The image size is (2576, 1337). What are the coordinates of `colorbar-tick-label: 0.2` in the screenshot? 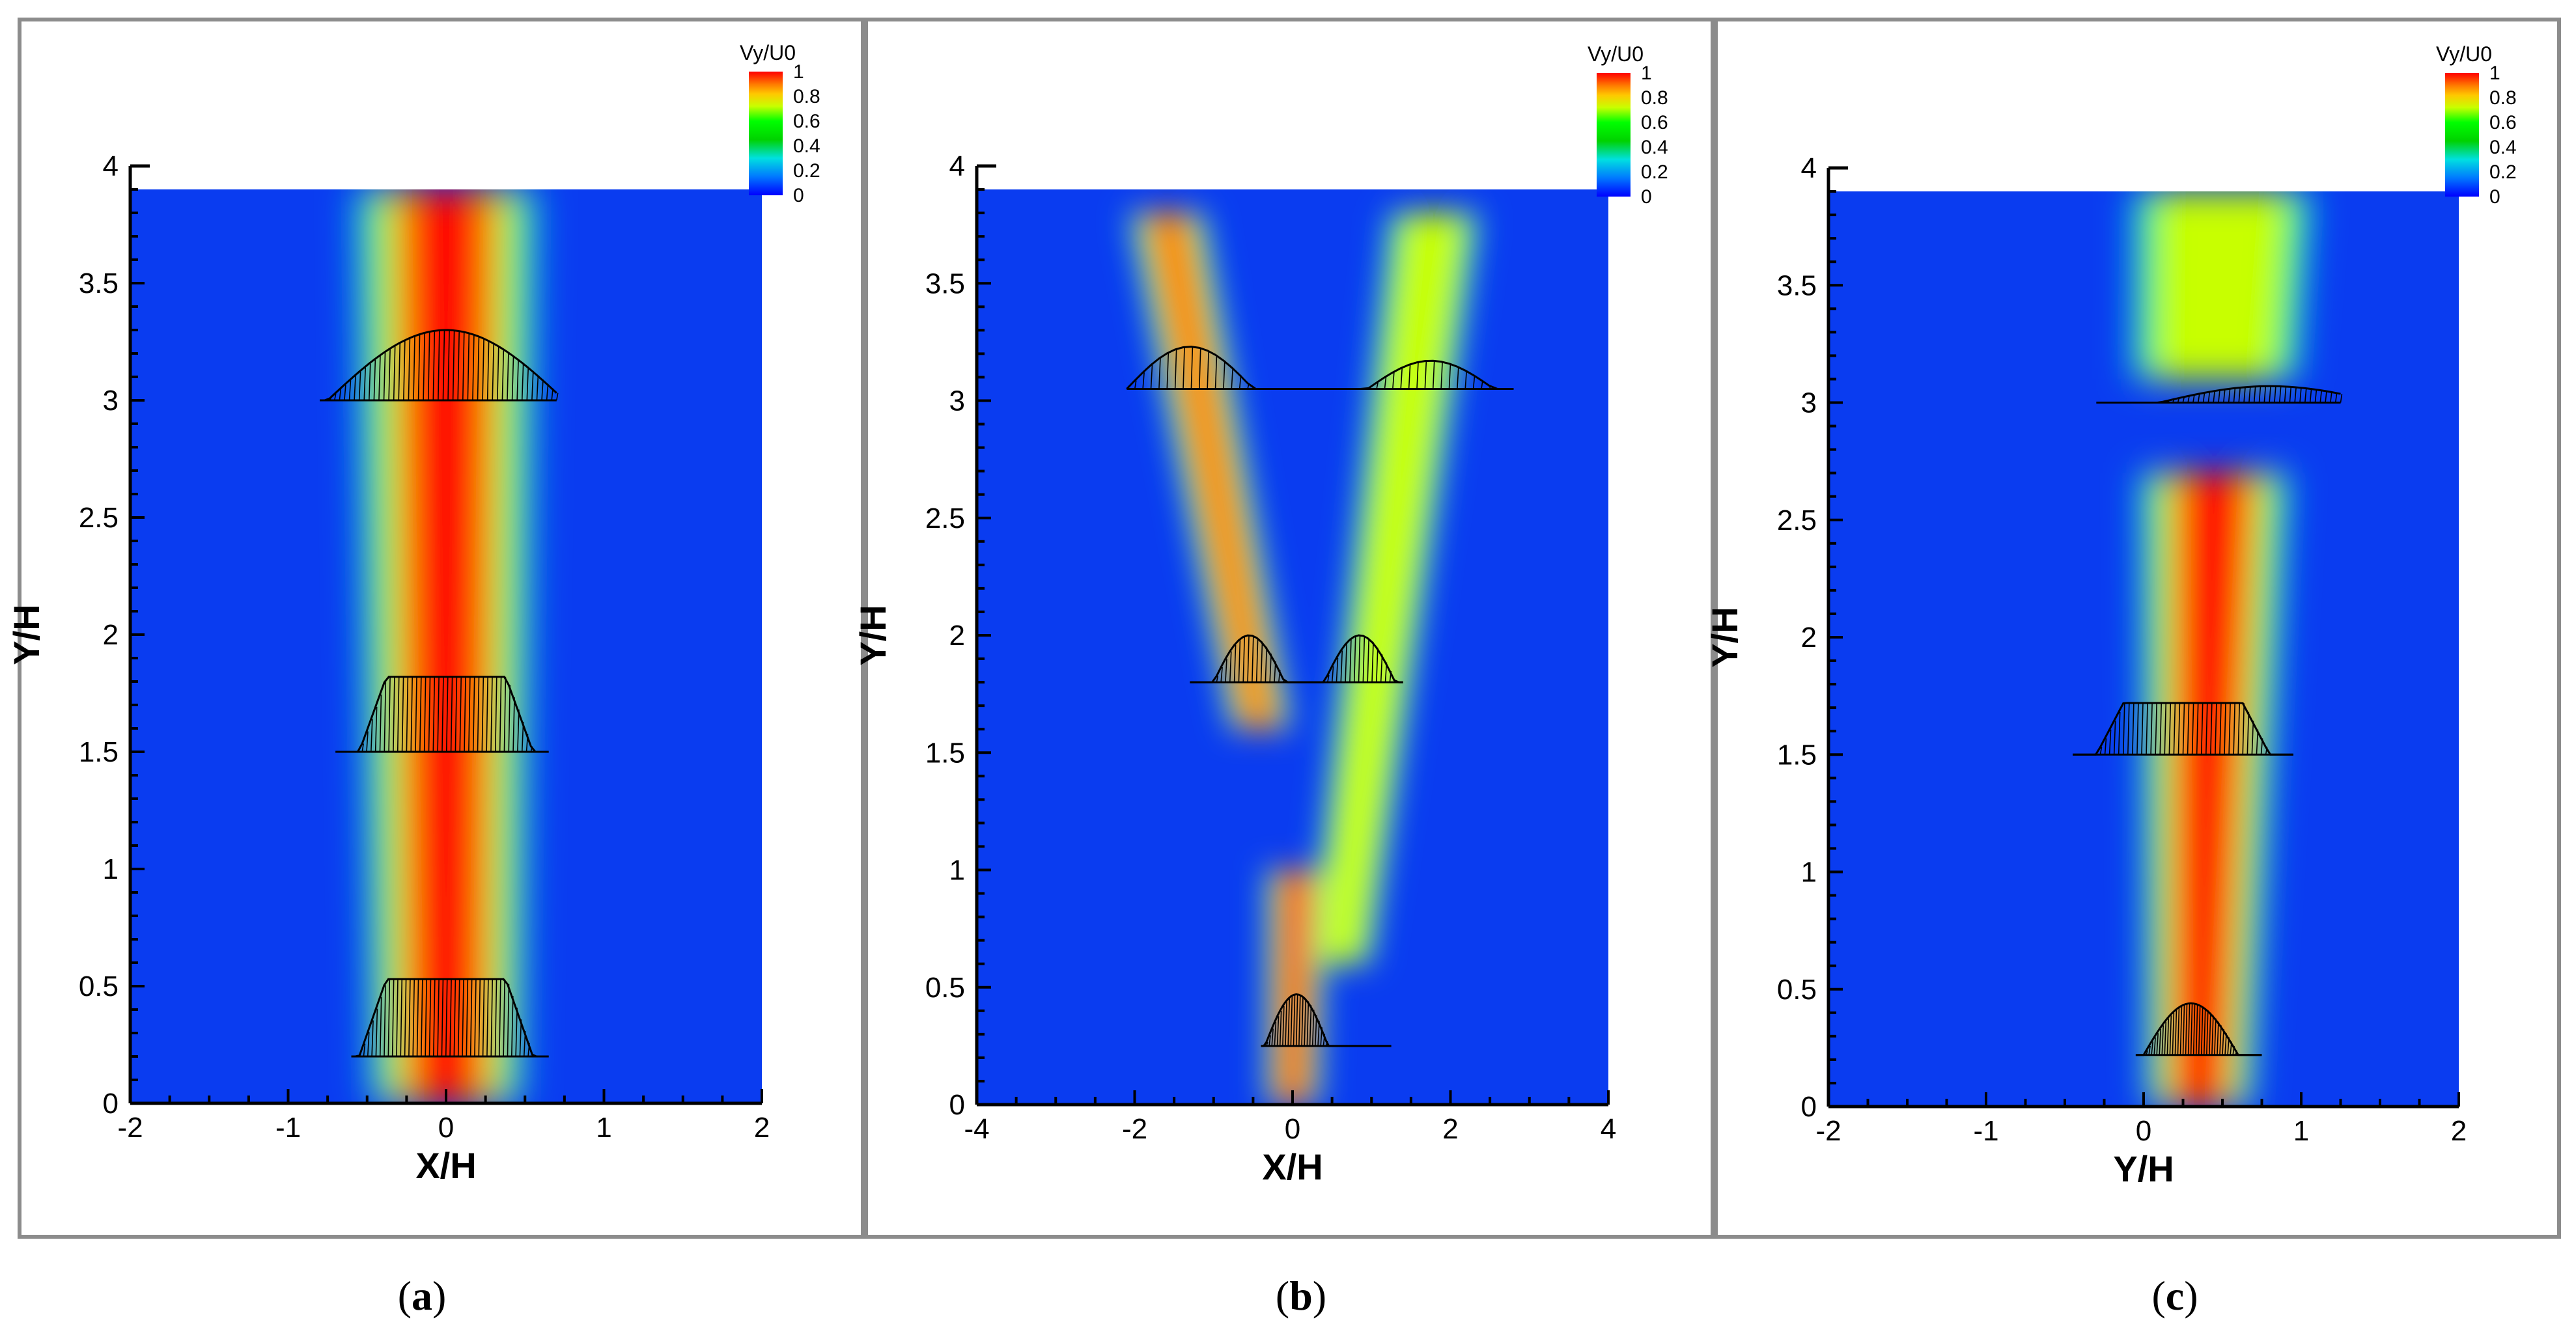 It's located at (807, 171).